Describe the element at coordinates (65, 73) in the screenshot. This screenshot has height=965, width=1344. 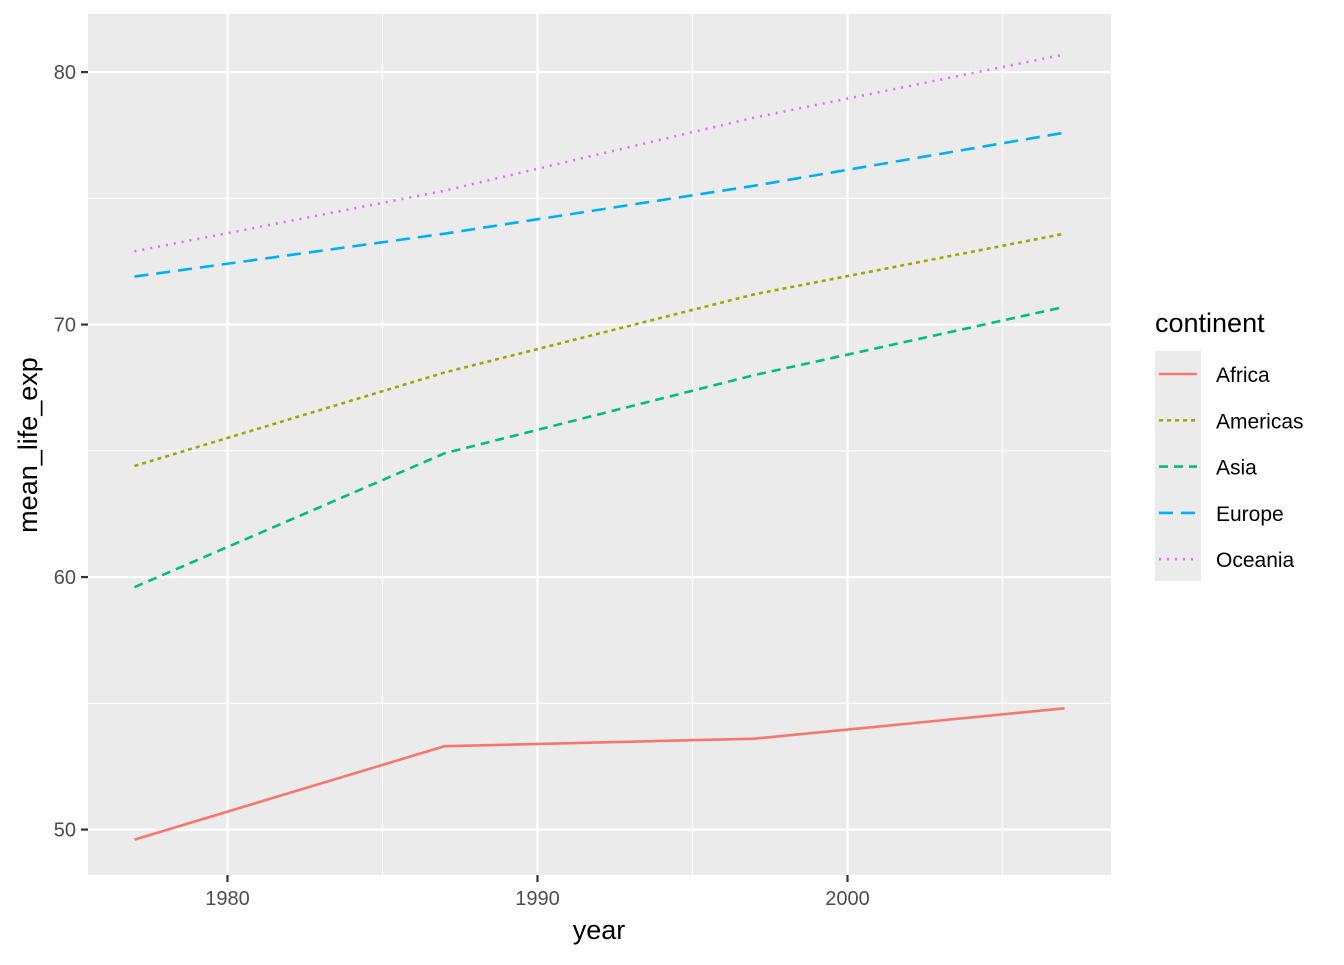
I see `y-tick-label: 80` at that location.